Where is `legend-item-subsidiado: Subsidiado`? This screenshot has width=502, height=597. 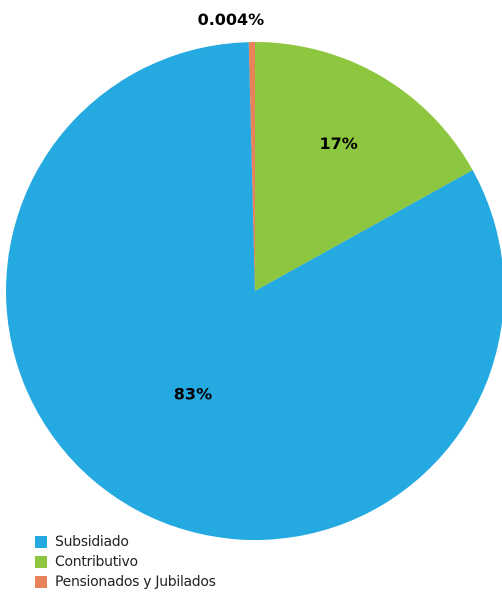
legend-item-subsidiado: Subsidiado is located at coordinates (125, 542).